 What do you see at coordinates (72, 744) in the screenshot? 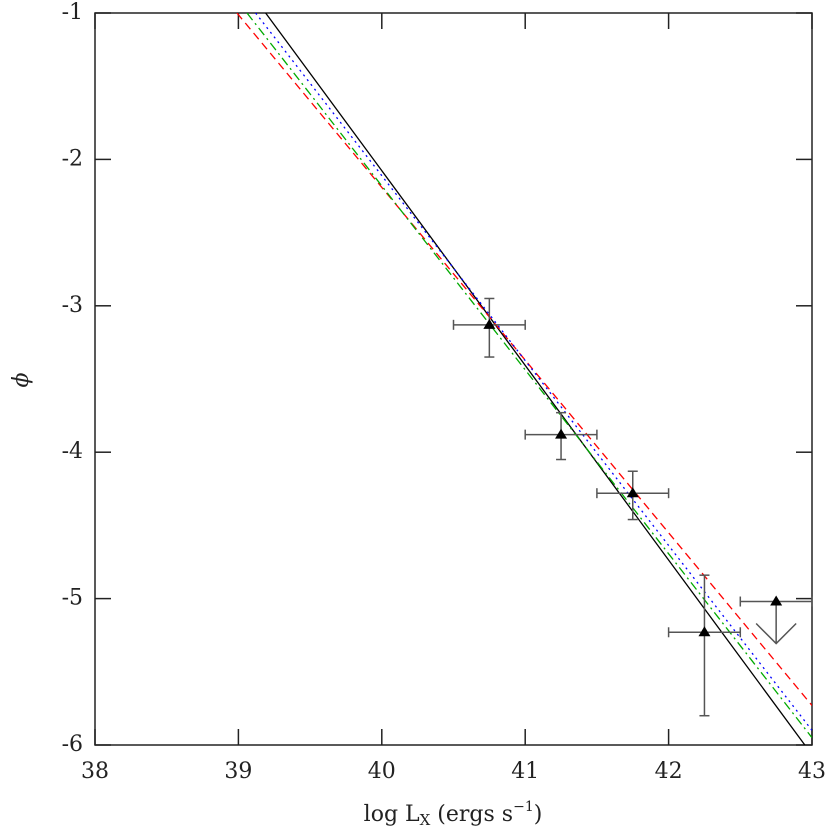
I see `y-tick-label: -6` at bounding box center [72, 744].